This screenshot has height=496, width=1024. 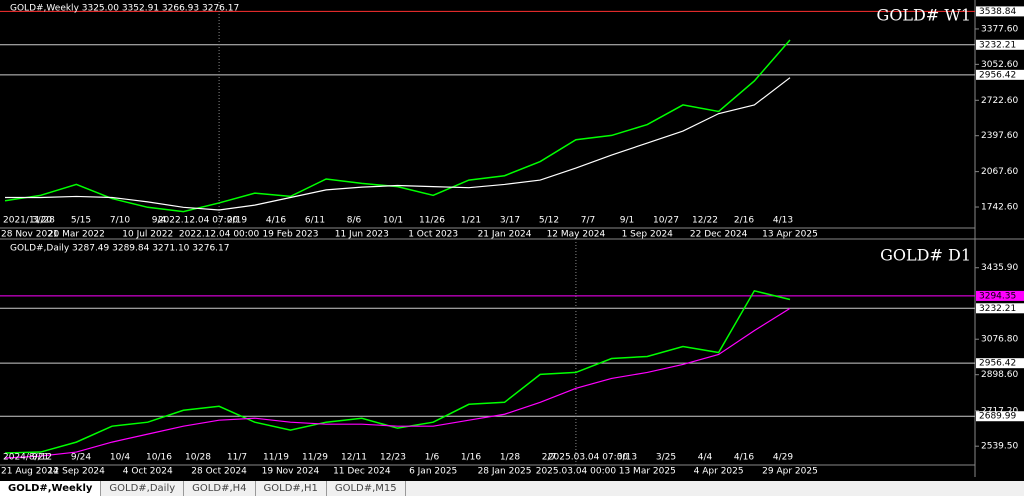 What do you see at coordinates (627, 458) in the screenshot?
I see `time-label: 3/13` at bounding box center [627, 458].